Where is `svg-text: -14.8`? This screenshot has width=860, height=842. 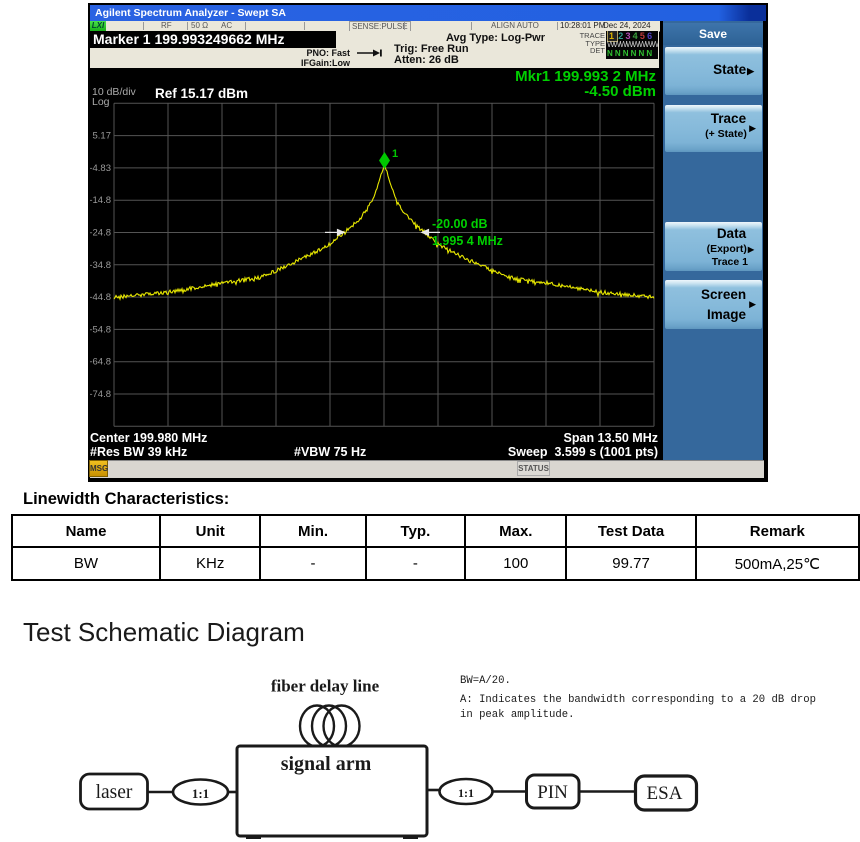 svg-text: -14.8 is located at coordinates (100, 200).